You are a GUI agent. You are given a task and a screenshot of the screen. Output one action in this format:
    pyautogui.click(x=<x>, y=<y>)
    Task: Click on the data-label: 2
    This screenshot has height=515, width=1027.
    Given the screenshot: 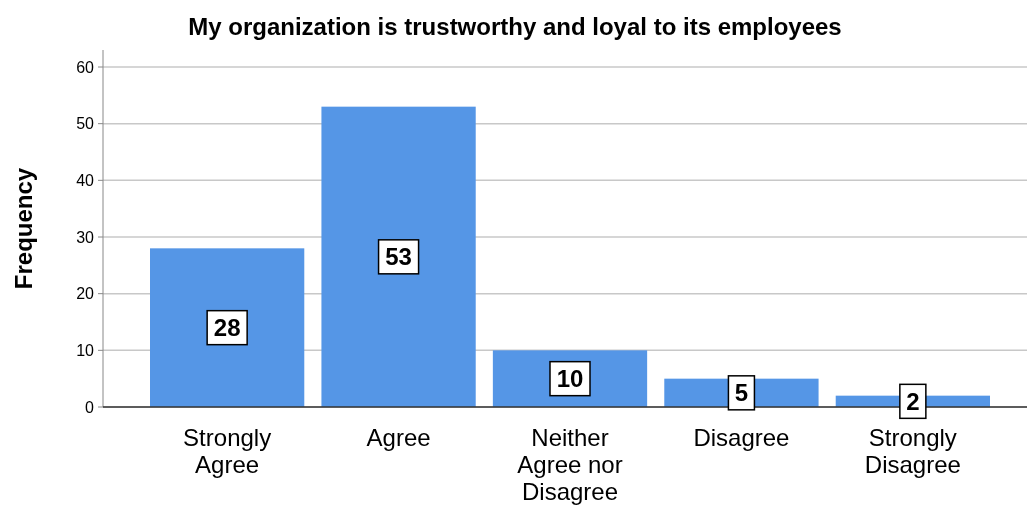 What is the action you would take?
    pyautogui.click(x=913, y=401)
    